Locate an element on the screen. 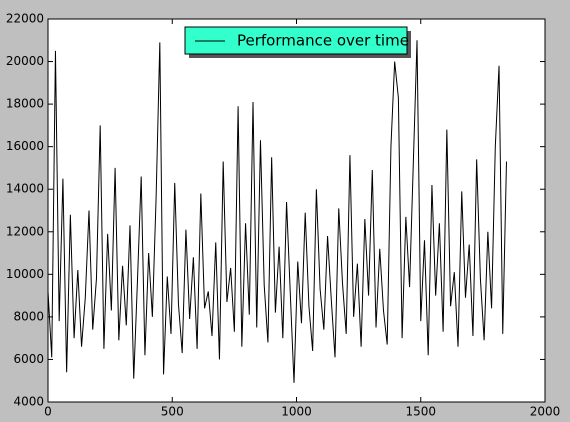 The image size is (570, 422). x-tick-label: 500 is located at coordinates (172, 412).